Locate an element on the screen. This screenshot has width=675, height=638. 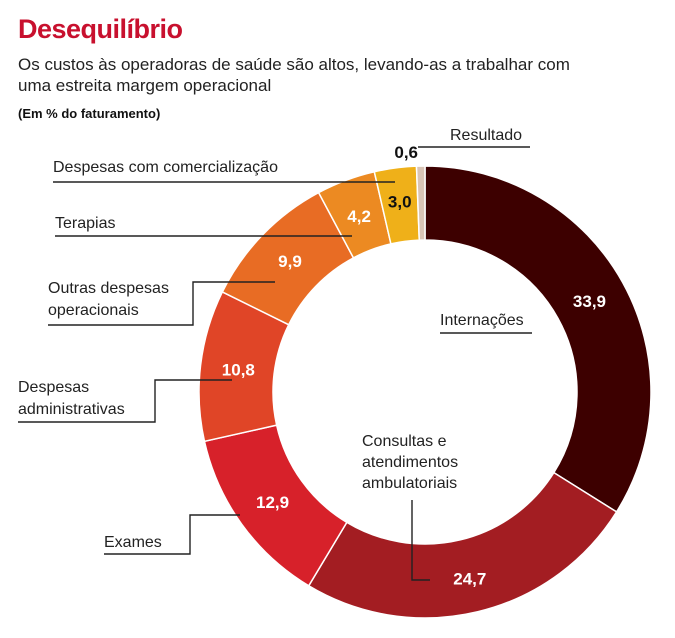
leader-outras-despesas-operacionais is located at coordinates (161, 303).